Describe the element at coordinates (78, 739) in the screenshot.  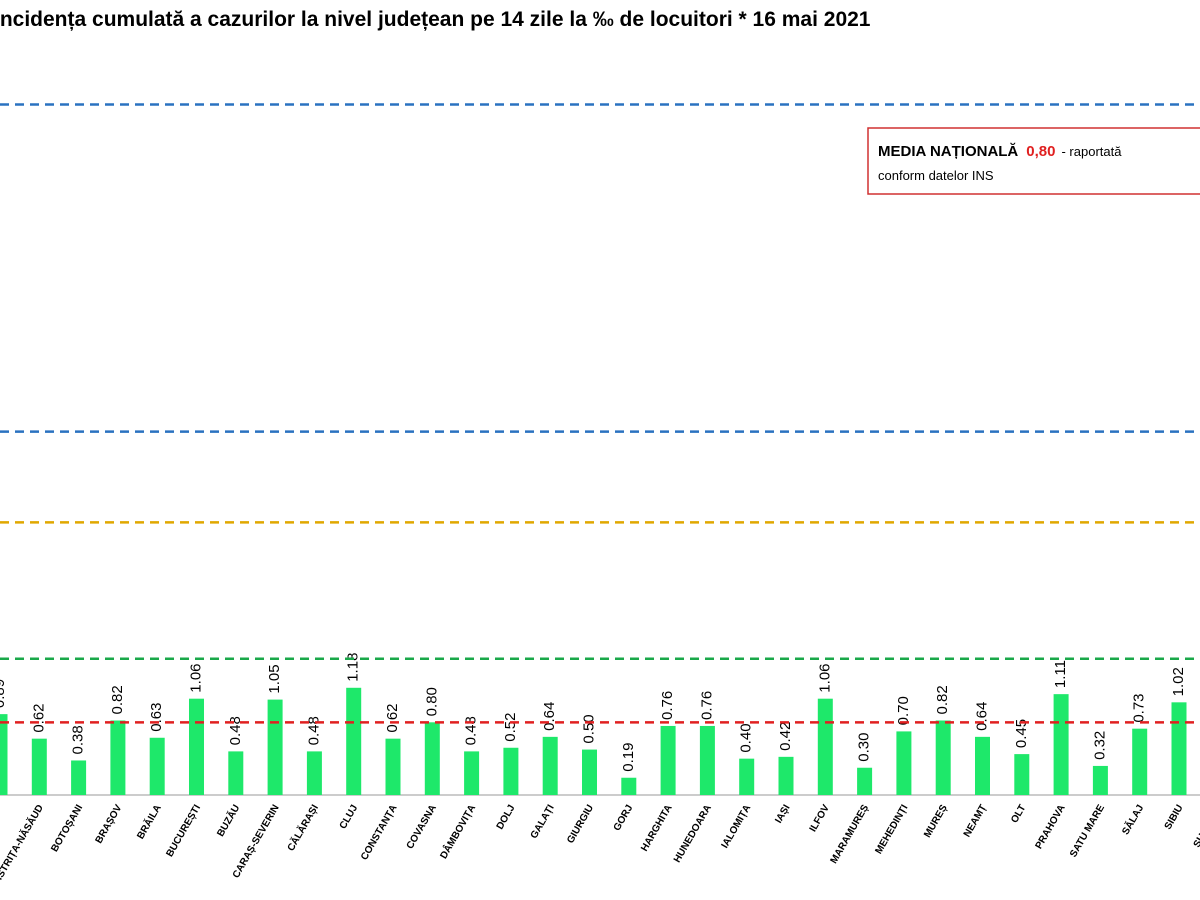
I see `data-label: 0.38` at that location.